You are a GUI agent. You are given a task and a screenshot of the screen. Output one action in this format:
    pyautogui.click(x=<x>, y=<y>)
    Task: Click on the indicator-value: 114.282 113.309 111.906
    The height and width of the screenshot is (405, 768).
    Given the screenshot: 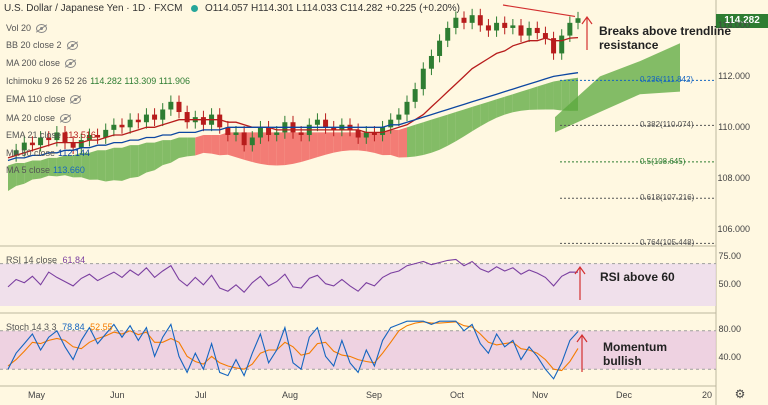 What is the action you would take?
    pyautogui.click(x=140, y=81)
    